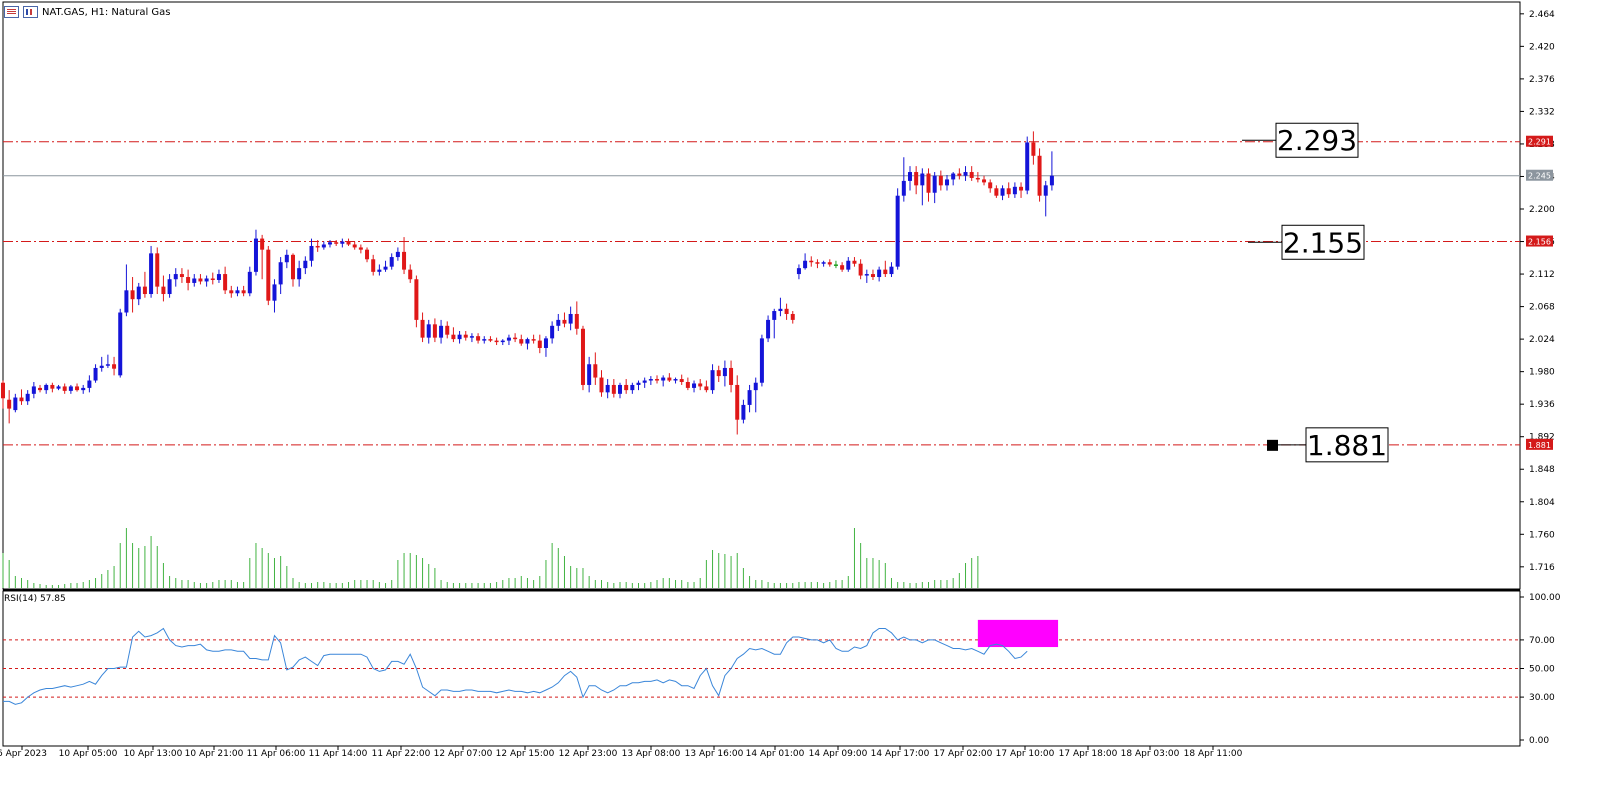  What do you see at coordinates (338, 754) in the screenshot?
I see `time-tick-label: 11 Apr 14:00` at bounding box center [338, 754].